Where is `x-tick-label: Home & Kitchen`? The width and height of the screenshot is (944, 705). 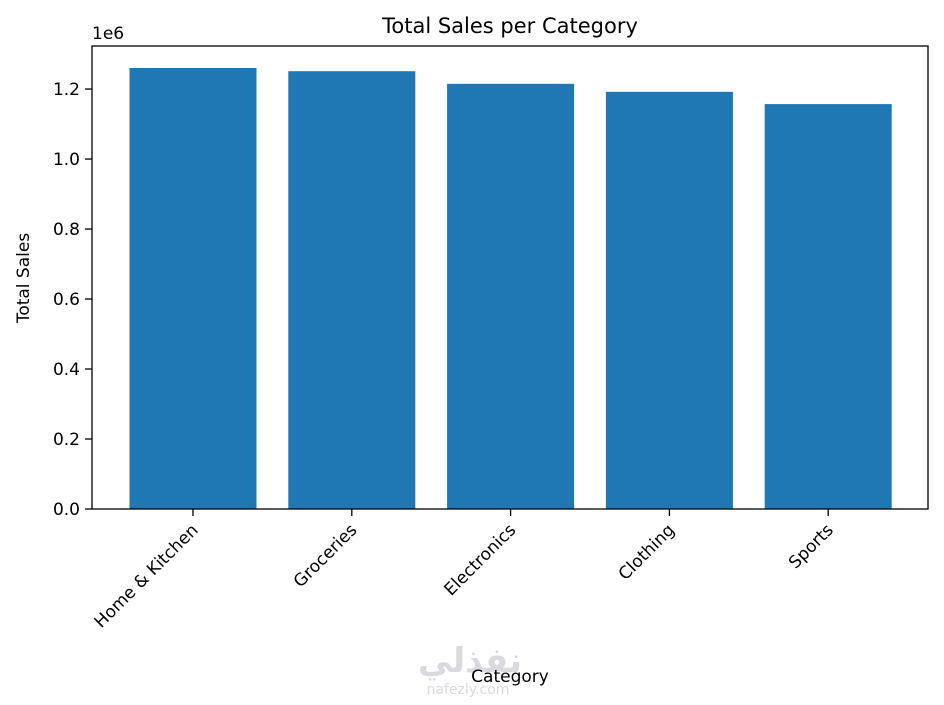
x-tick-label: Home & Kitchen is located at coordinates (147, 576).